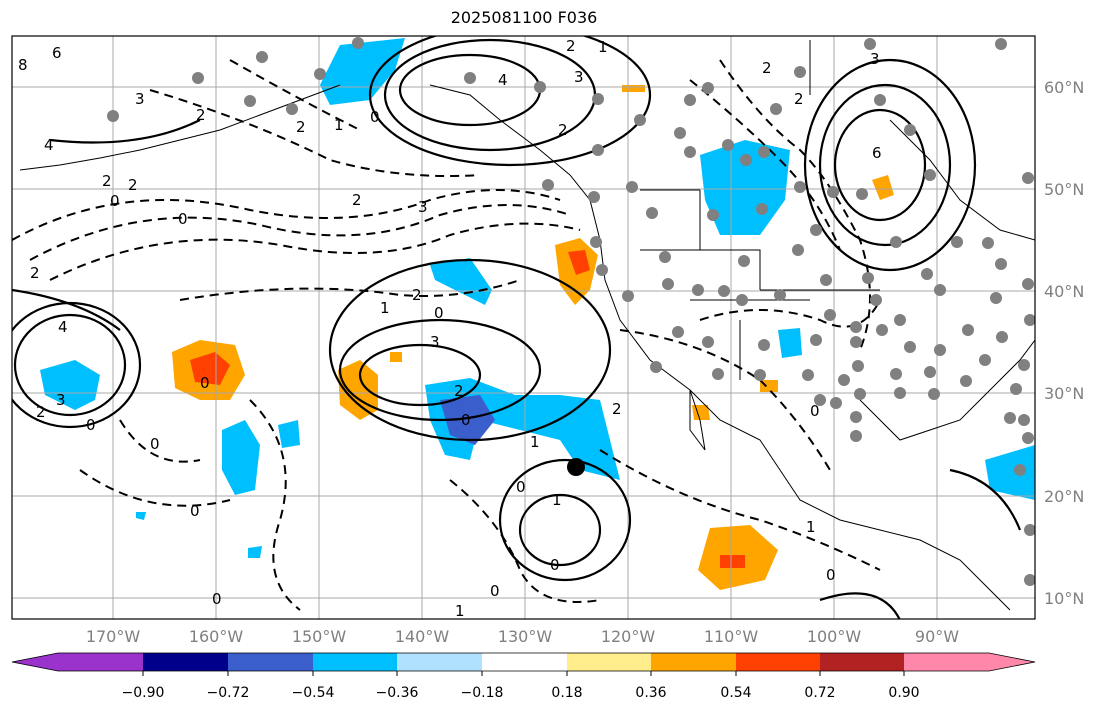 The image size is (1105, 712). I want to click on svg-text: 150°W, so click(319, 636).